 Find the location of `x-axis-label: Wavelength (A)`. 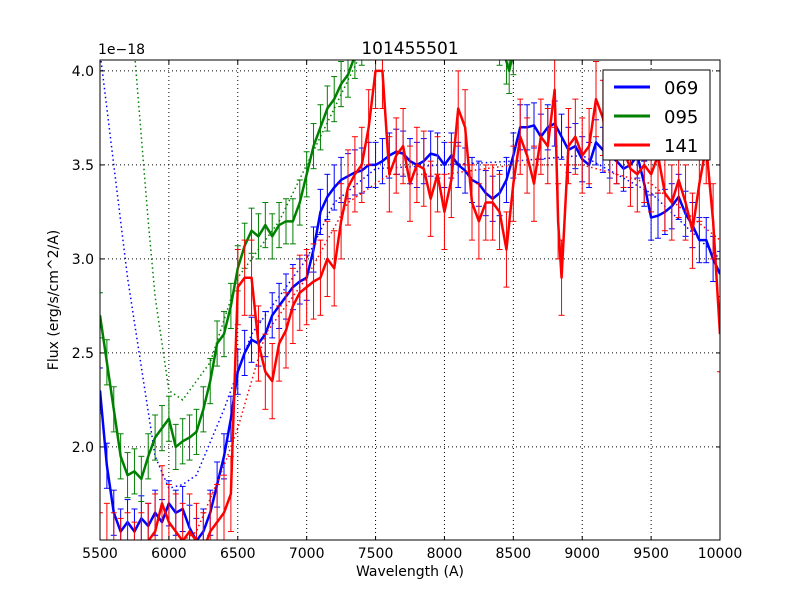

x-axis-label: Wavelength (A) is located at coordinates (410, 572).